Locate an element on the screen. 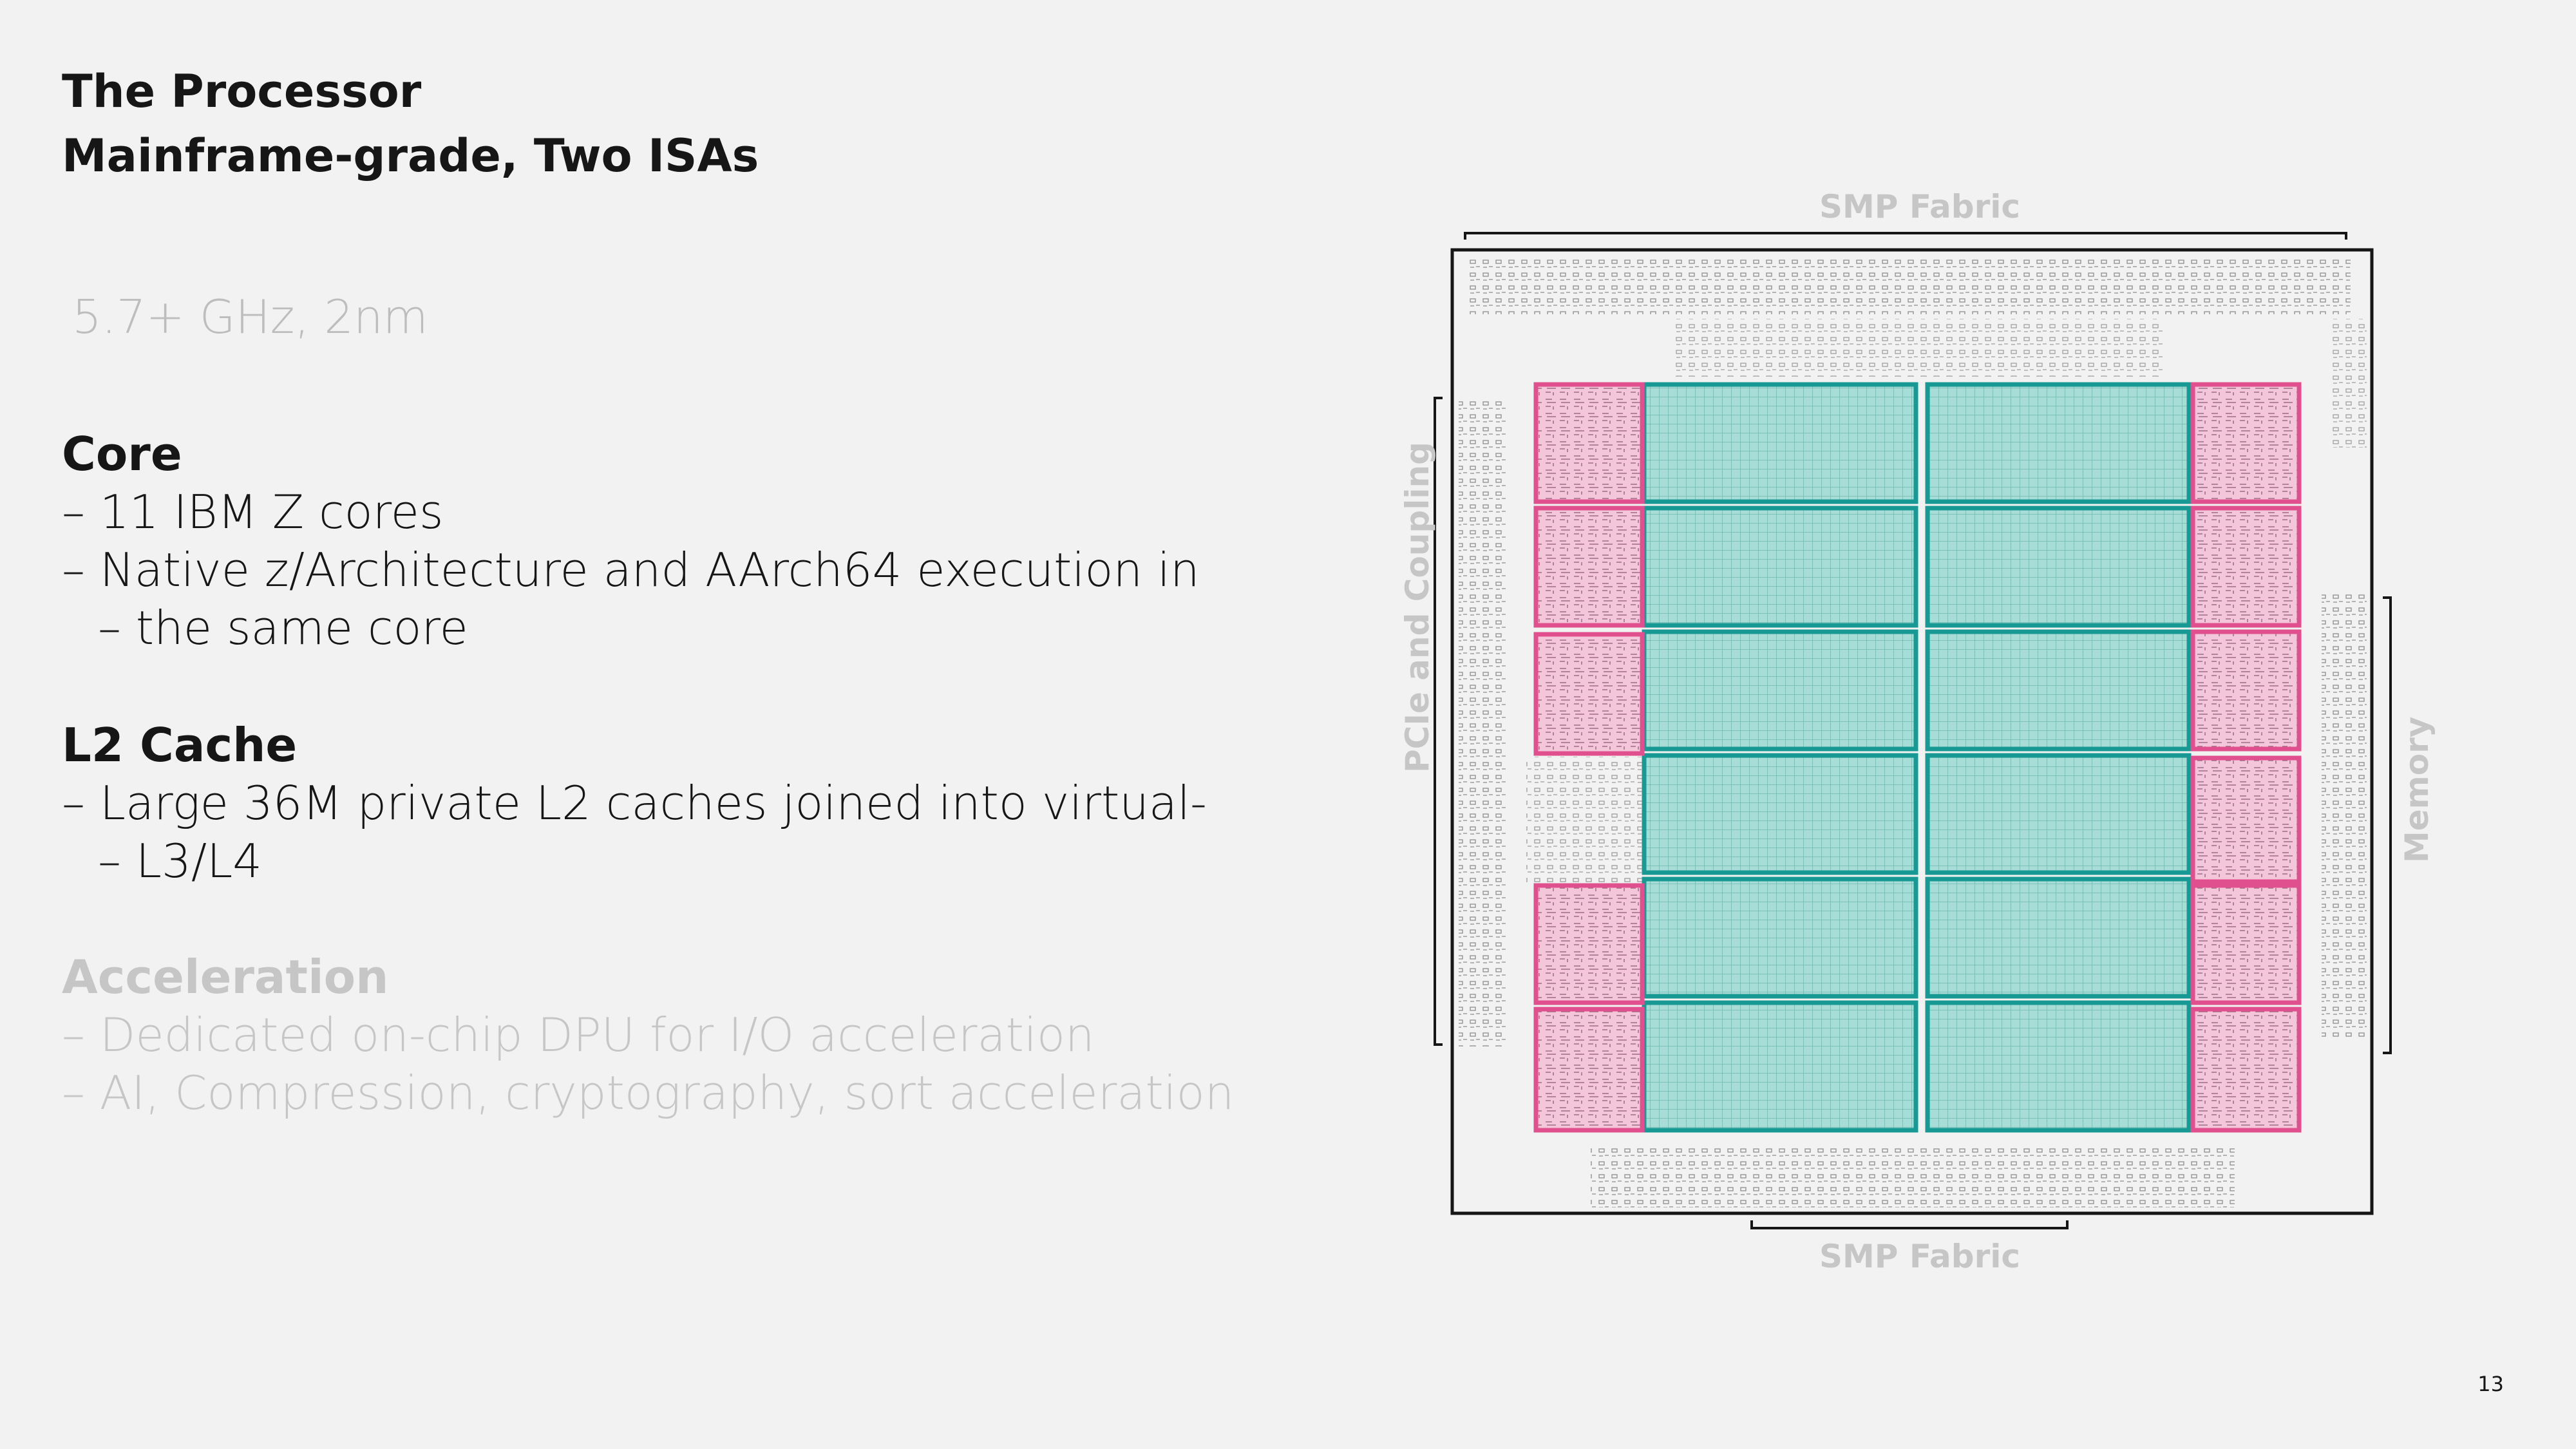 This screenshot has height=1449, width=2576. smp-io-strip-top is located at coordinates (1909, 285).